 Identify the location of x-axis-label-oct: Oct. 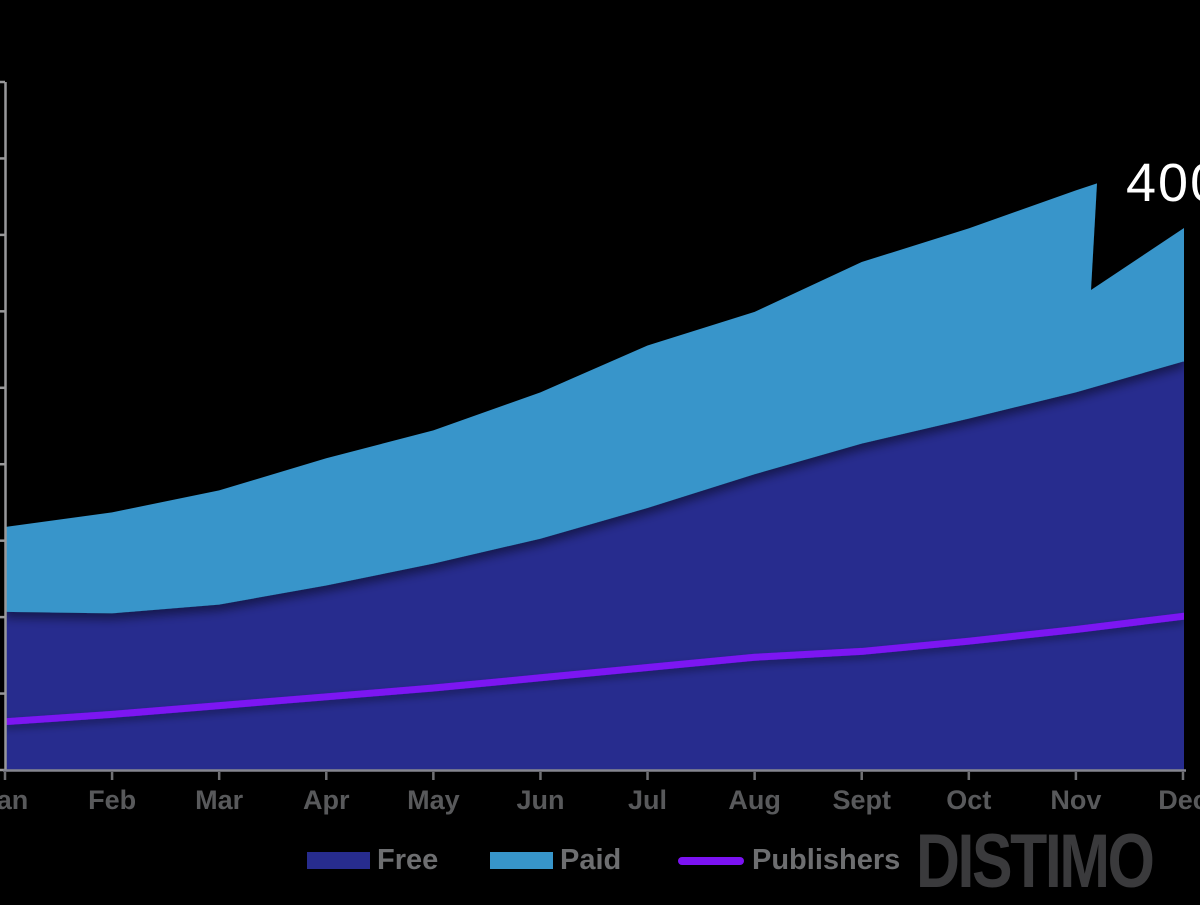
(968, 800).